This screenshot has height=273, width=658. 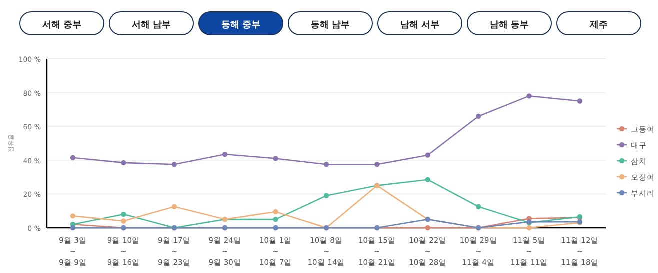 What do you see at coordinates (151, 24) in the screenshot?
I see `tab: 서해 남부` at bounding box center [151, 24].